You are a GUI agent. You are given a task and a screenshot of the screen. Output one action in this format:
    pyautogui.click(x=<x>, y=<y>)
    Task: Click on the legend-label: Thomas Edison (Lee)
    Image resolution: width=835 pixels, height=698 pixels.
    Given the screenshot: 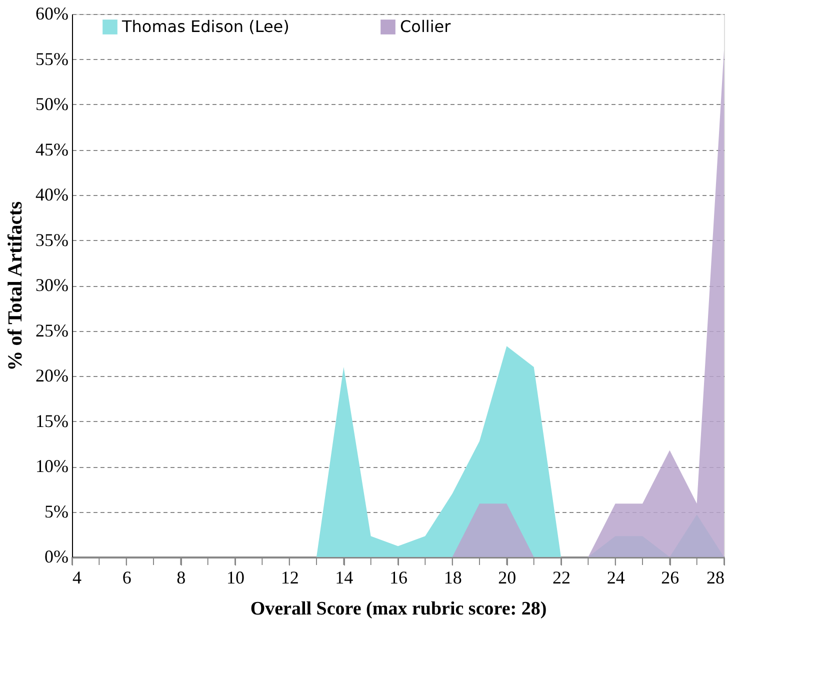 What is the action you would take?
    pyautogui.click(x=205, y=26)
    